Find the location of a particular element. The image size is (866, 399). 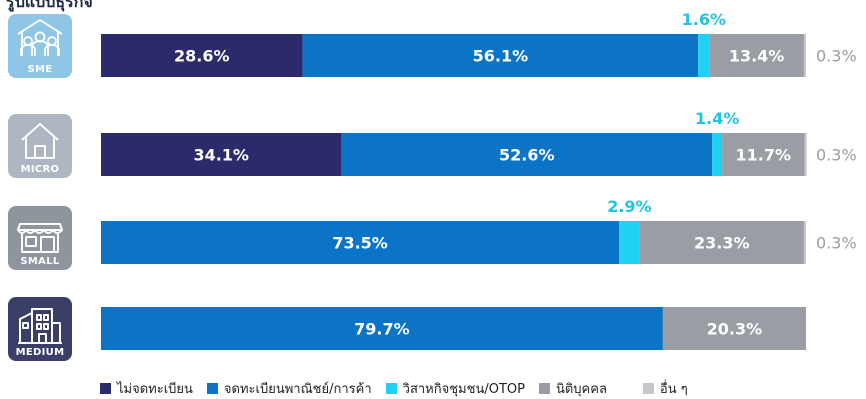

legend-swatch-s0 is located at coordinates (105, 388).